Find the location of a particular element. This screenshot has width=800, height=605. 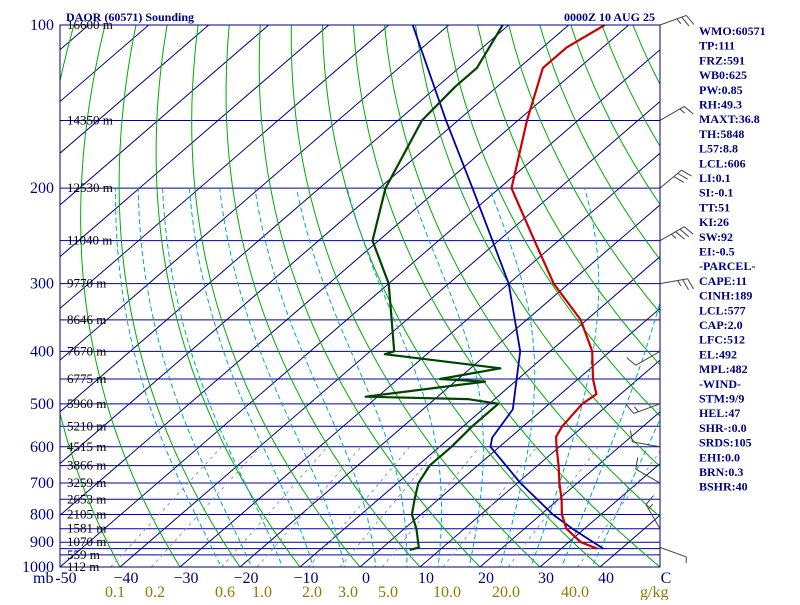

mixing-ratio-tick-label: 10.0 is located at coordinates (447, 592).